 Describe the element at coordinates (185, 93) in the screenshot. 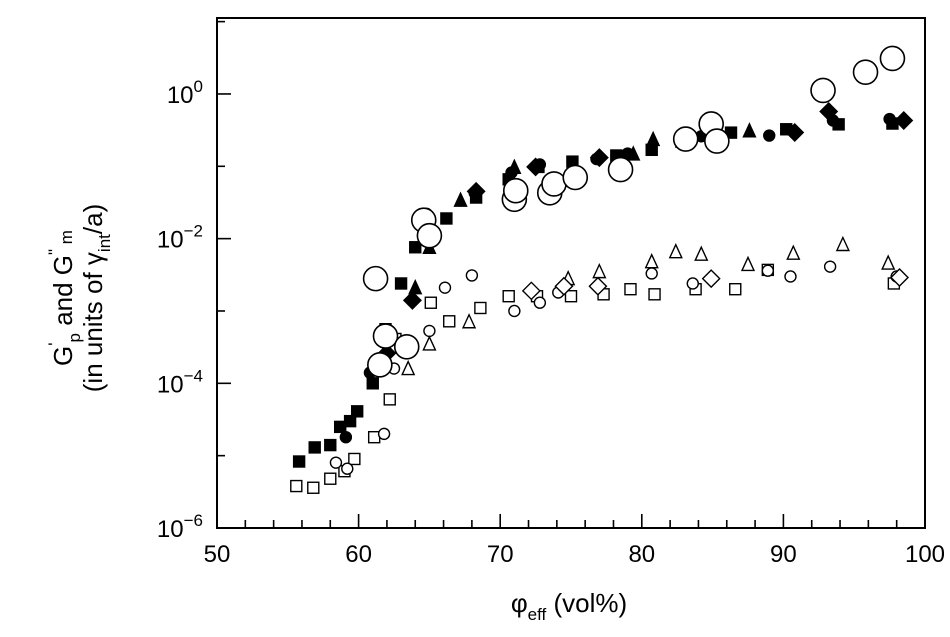

I see `y-tick-label: 10⁰` at that location.